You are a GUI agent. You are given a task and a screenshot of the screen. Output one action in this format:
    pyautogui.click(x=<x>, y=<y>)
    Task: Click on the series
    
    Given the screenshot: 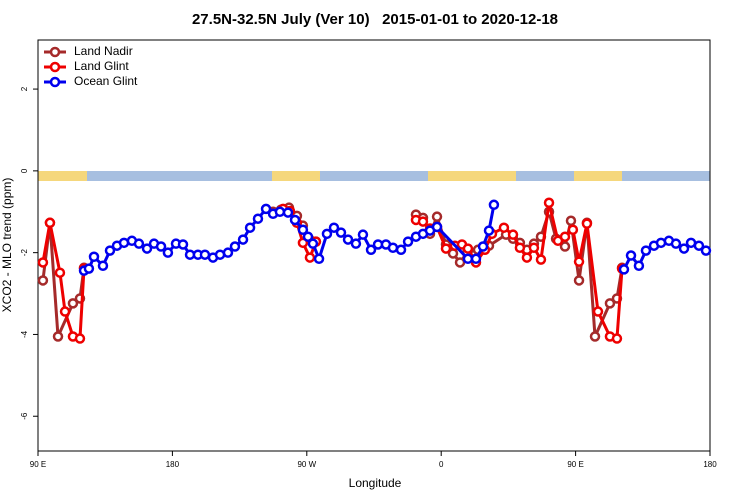 What is the action you would take?
    pyautogui.click(x=395, y=237)
    